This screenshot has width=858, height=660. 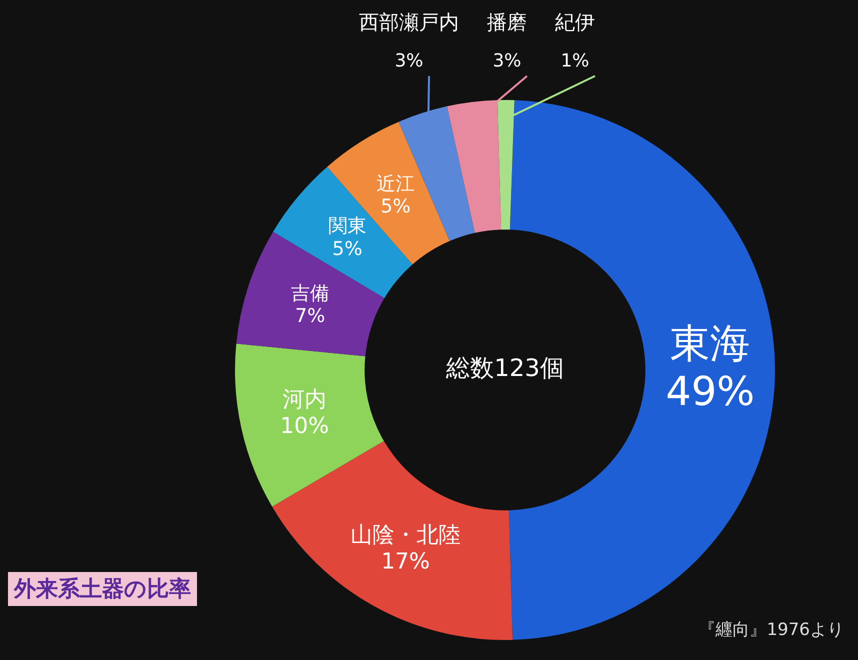 I want to click on data-label: 10%, so click(x=305, y=426).